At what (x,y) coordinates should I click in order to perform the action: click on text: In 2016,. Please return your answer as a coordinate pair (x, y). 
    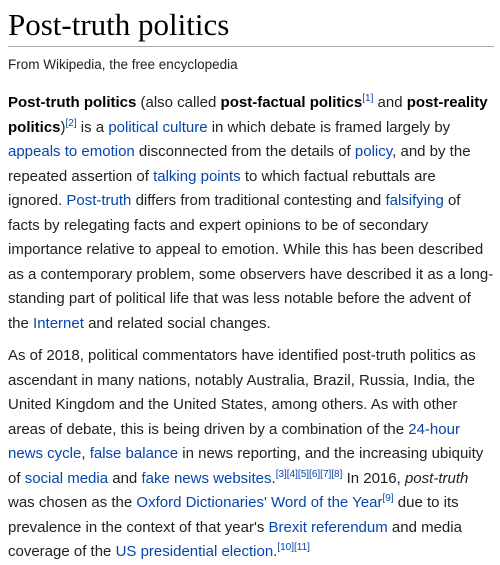
    Looking at the image, I should click on (373, 478).